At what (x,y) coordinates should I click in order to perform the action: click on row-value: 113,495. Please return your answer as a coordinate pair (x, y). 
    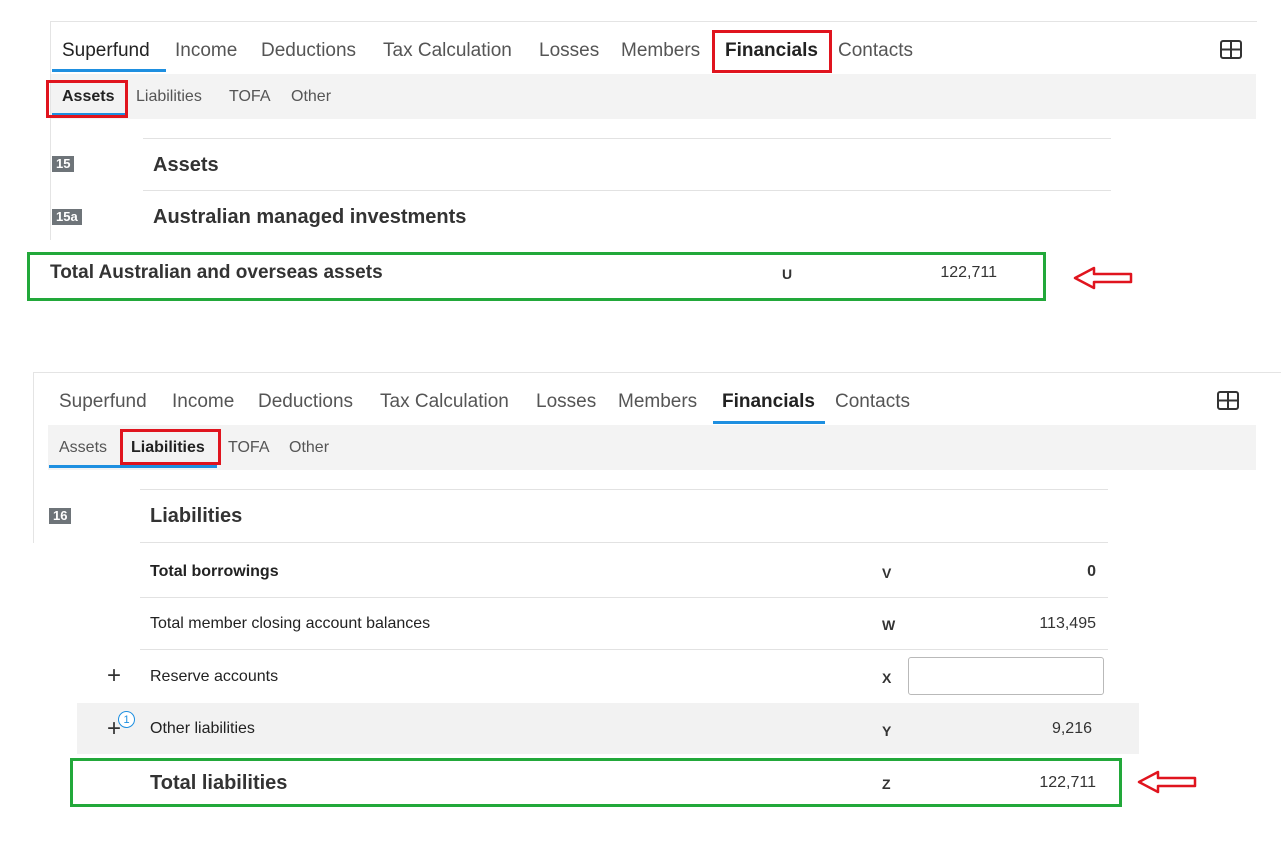
    Looking at the image, I should click on (1067, 623).